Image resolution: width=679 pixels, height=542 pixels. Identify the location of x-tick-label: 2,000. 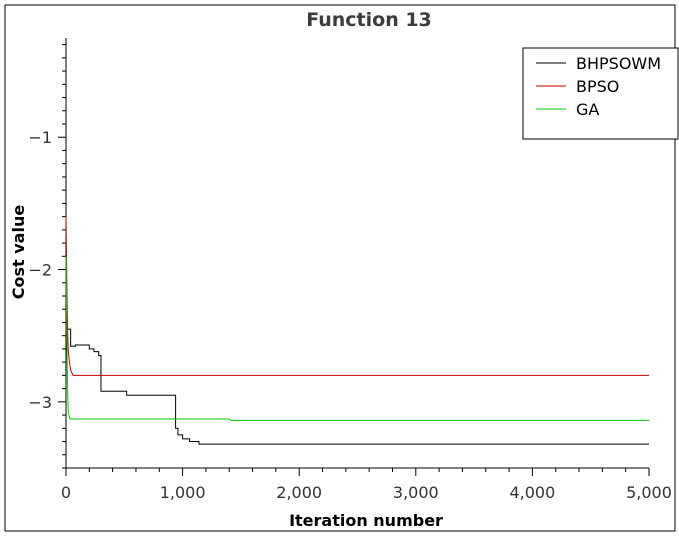
(299, 492).